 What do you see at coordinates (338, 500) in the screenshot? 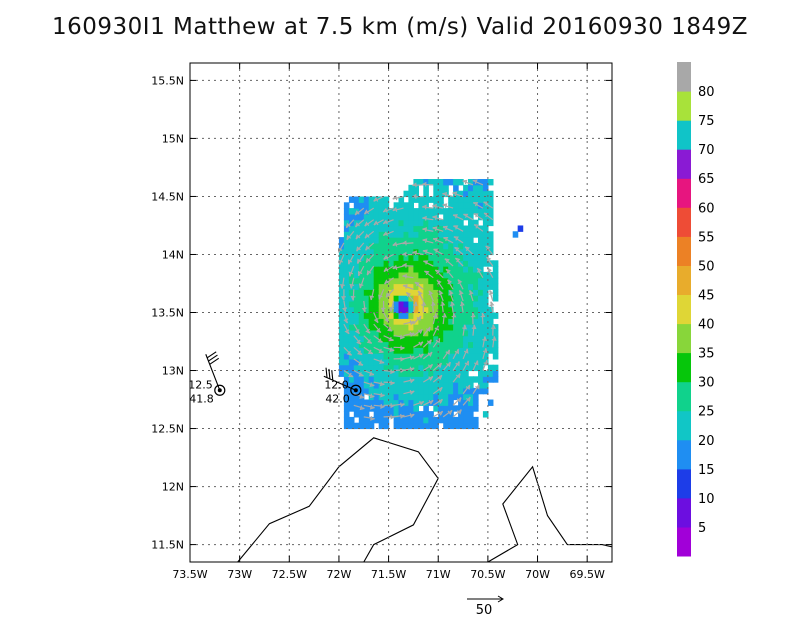
I see `coastline` at bounding box center [338, 500].